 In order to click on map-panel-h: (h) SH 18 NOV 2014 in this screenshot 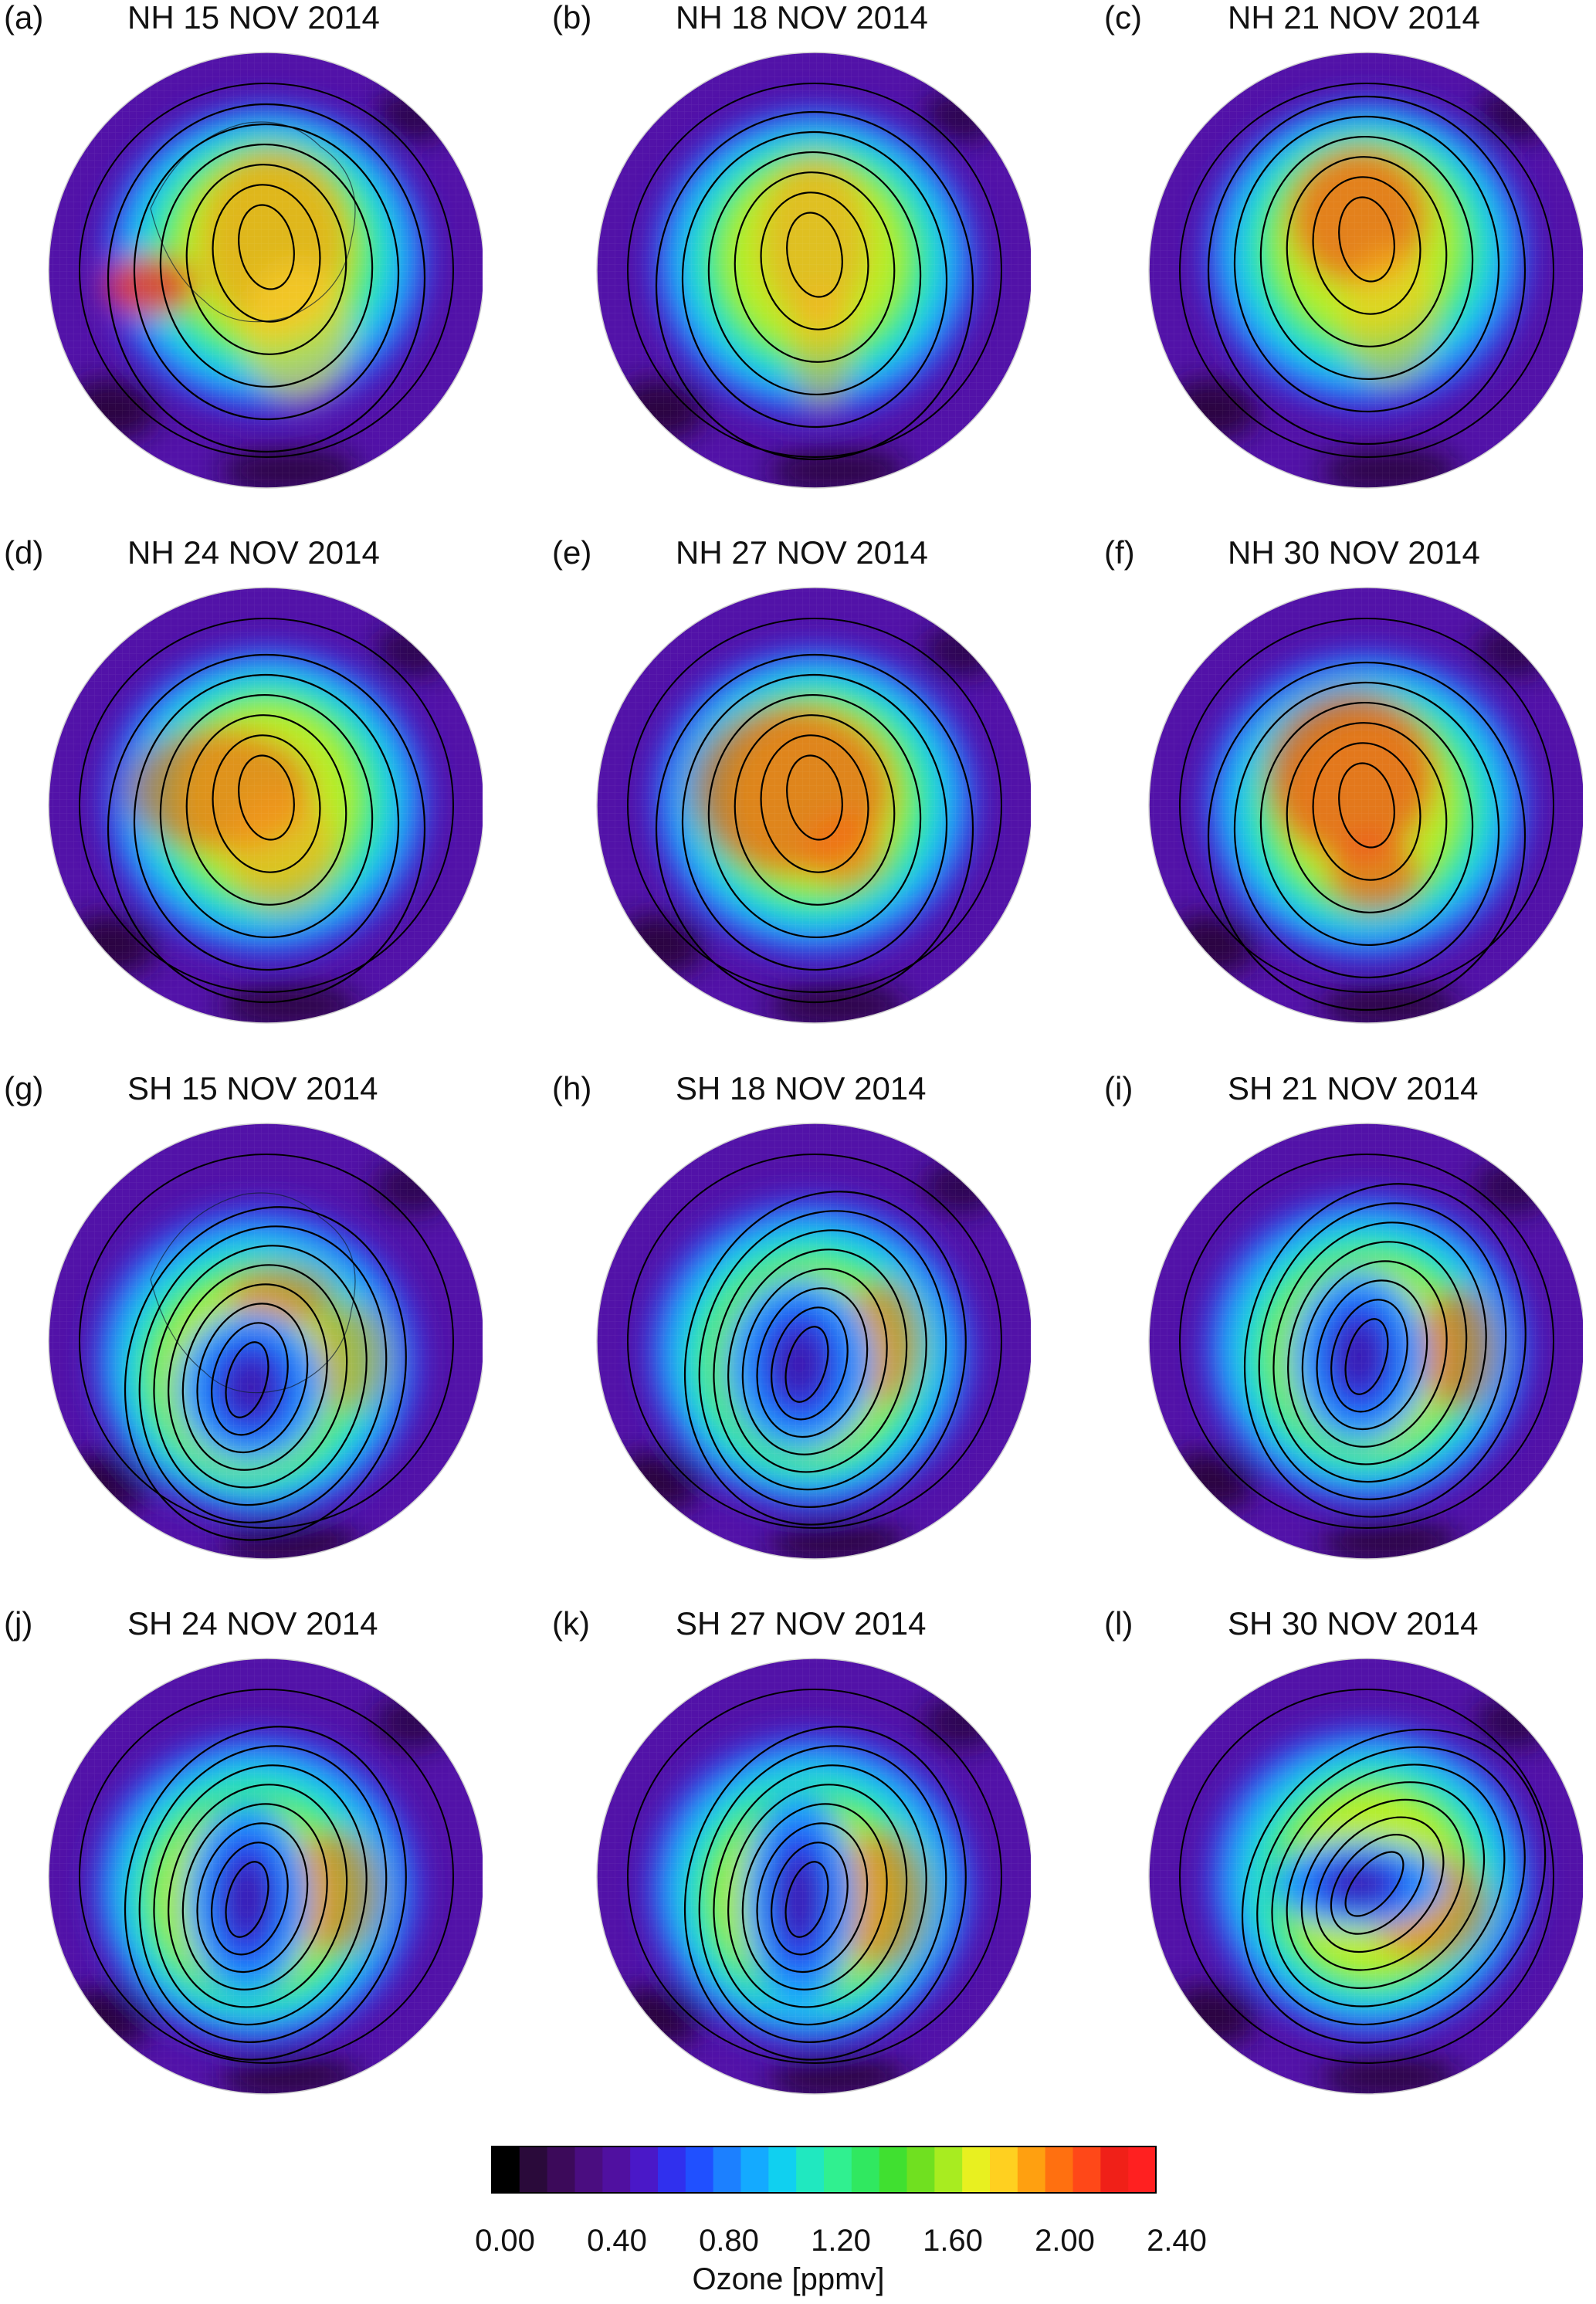, I will do `click(792, 1333)`.